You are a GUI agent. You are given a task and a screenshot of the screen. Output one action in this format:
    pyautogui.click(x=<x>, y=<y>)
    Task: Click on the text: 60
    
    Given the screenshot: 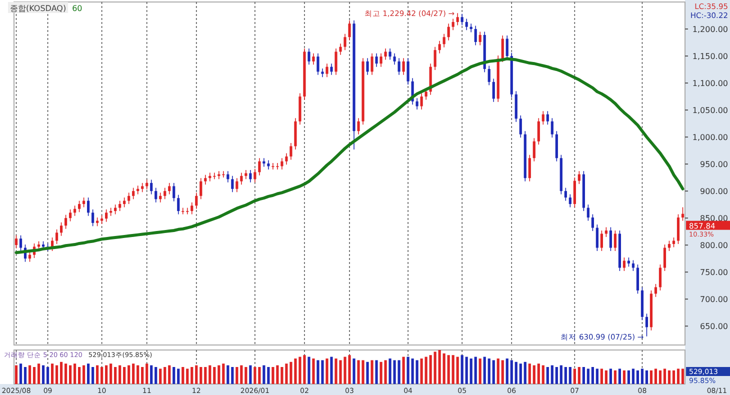 What is the action you would take?
    pyautogui.click(x=77, y=8)
    